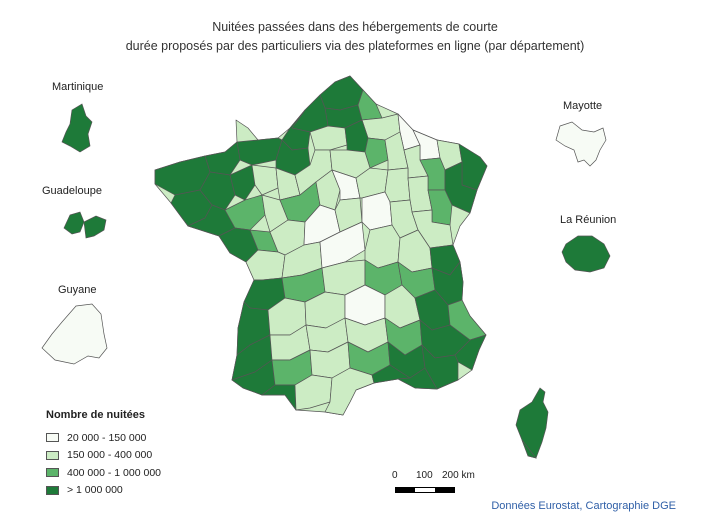 This screenshot has width=710, height=522. Describe the element at coordinates (529, 449) in the screenshot. I see `corsica-south` at that location.